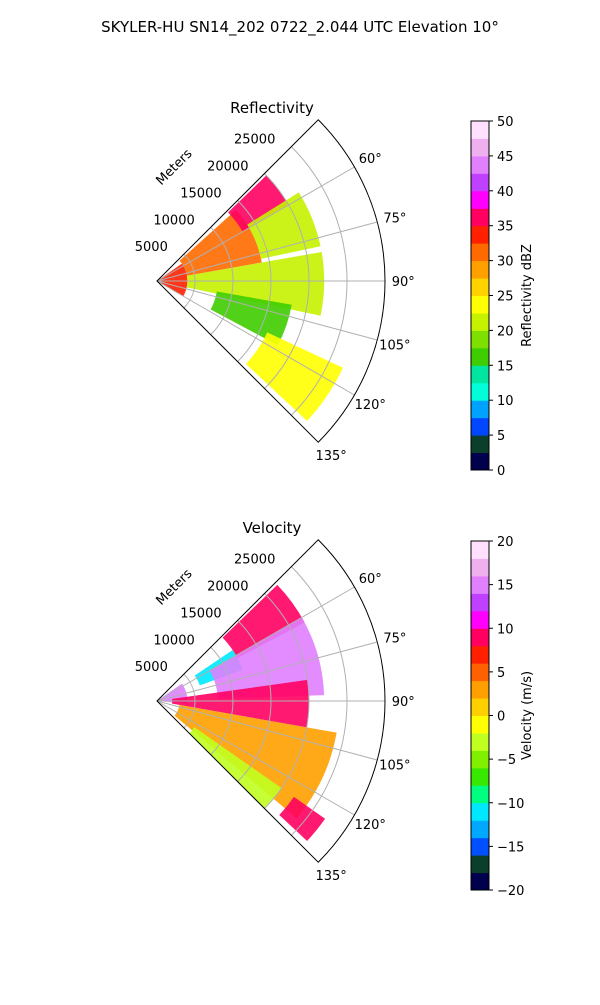  Describe the element at coordinates (506, 760) in the screenshot. I see `colorbar-tick-label: −5` at that location.